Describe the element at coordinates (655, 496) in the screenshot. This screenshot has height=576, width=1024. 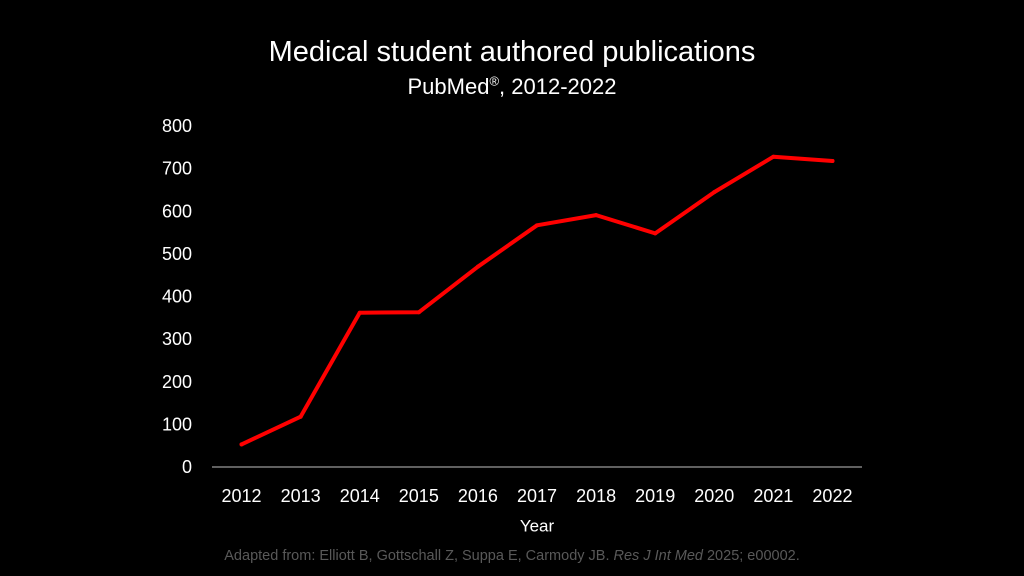
I see `x-tick-label: 2019` at that location.